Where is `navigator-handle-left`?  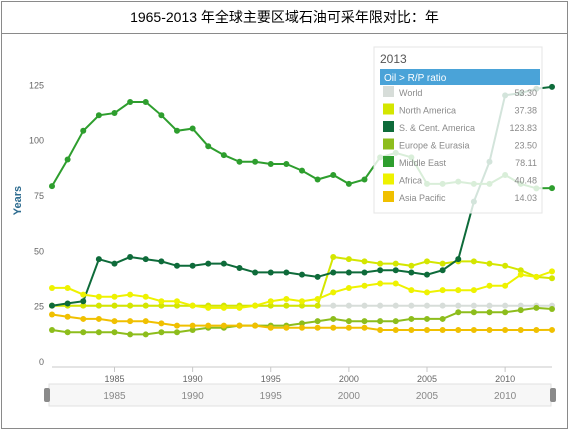 navigator-handle-left is located at coordinates (47, 395).